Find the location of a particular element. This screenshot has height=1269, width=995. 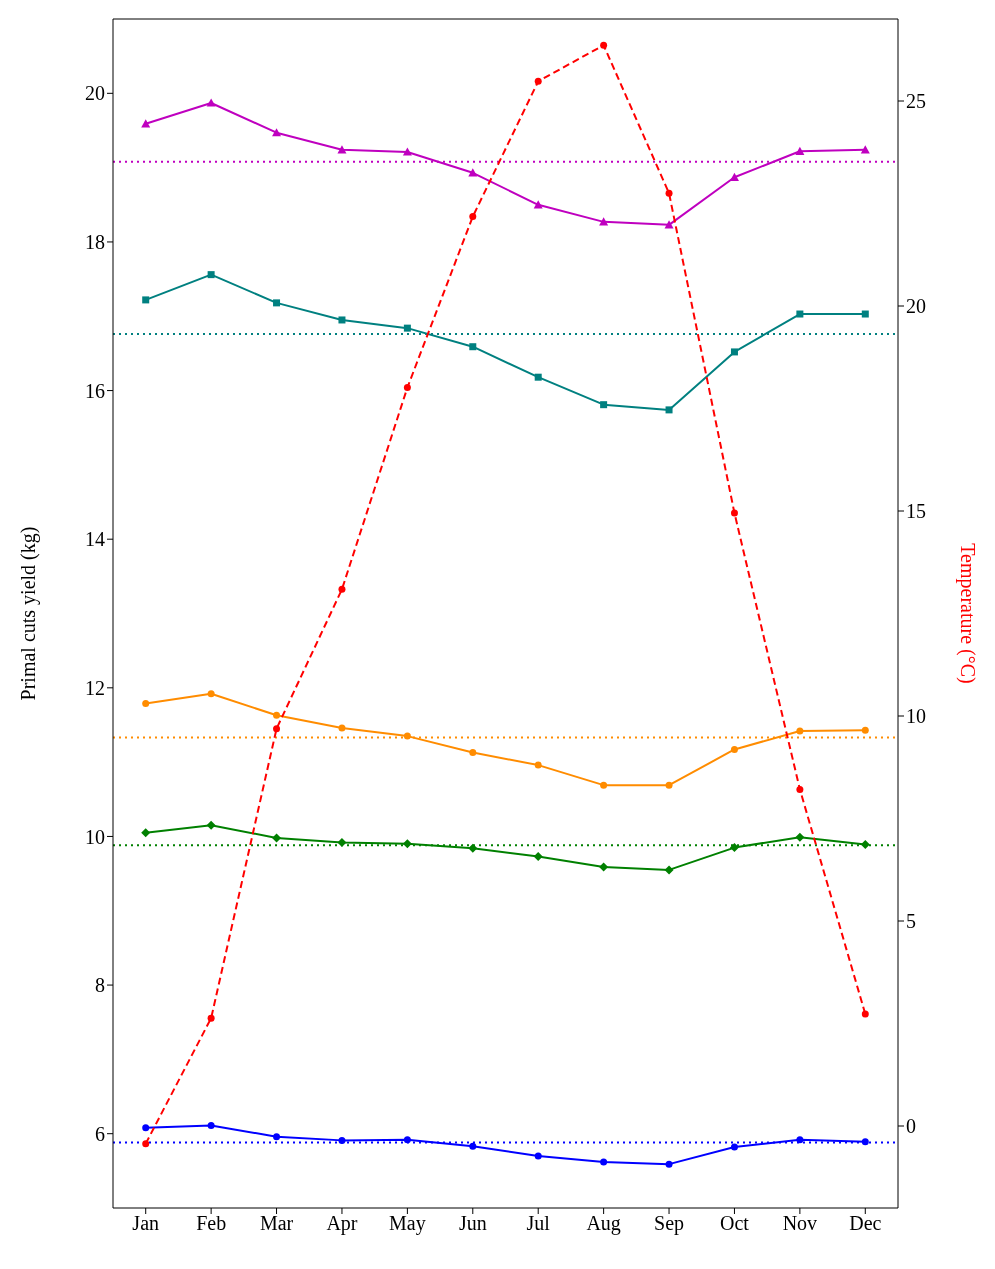

y2-tick-label: 20 is located at coordinates (916, 306).